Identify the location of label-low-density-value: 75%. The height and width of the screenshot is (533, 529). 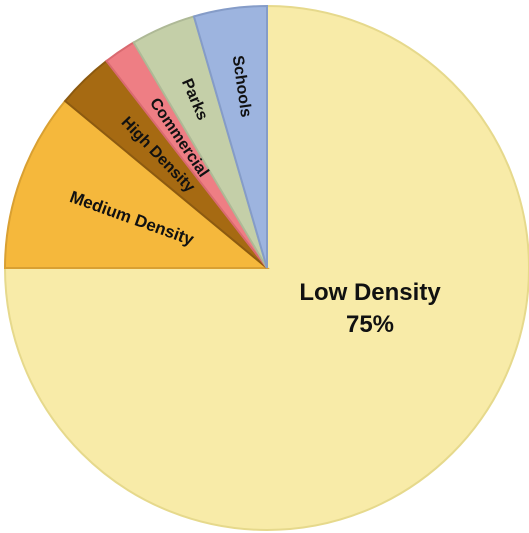
(370, 324).